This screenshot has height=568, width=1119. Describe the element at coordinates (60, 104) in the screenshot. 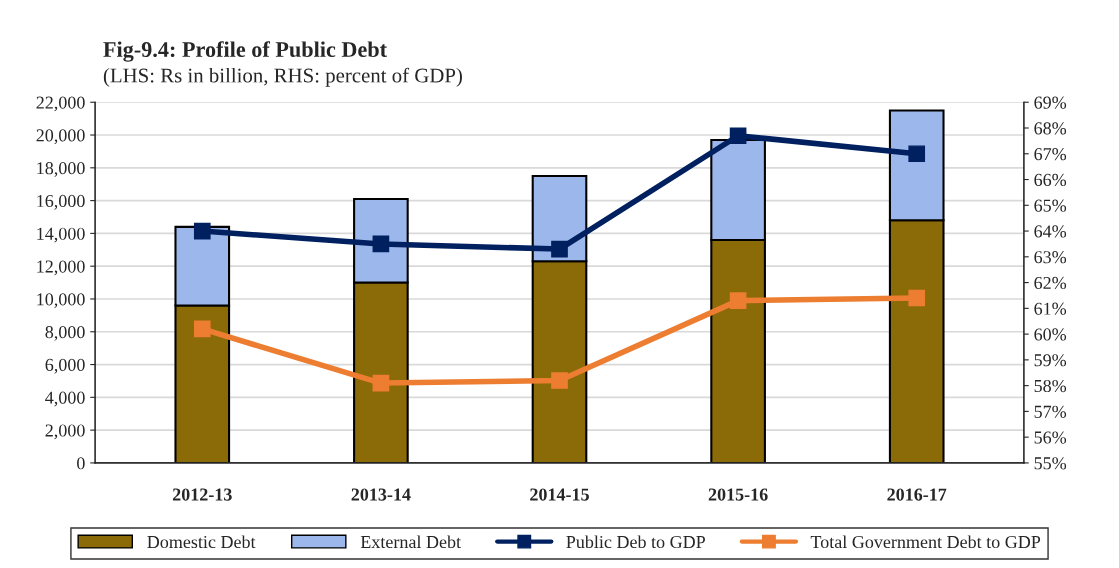

I see `y-tick-label: 22,000` at that location.